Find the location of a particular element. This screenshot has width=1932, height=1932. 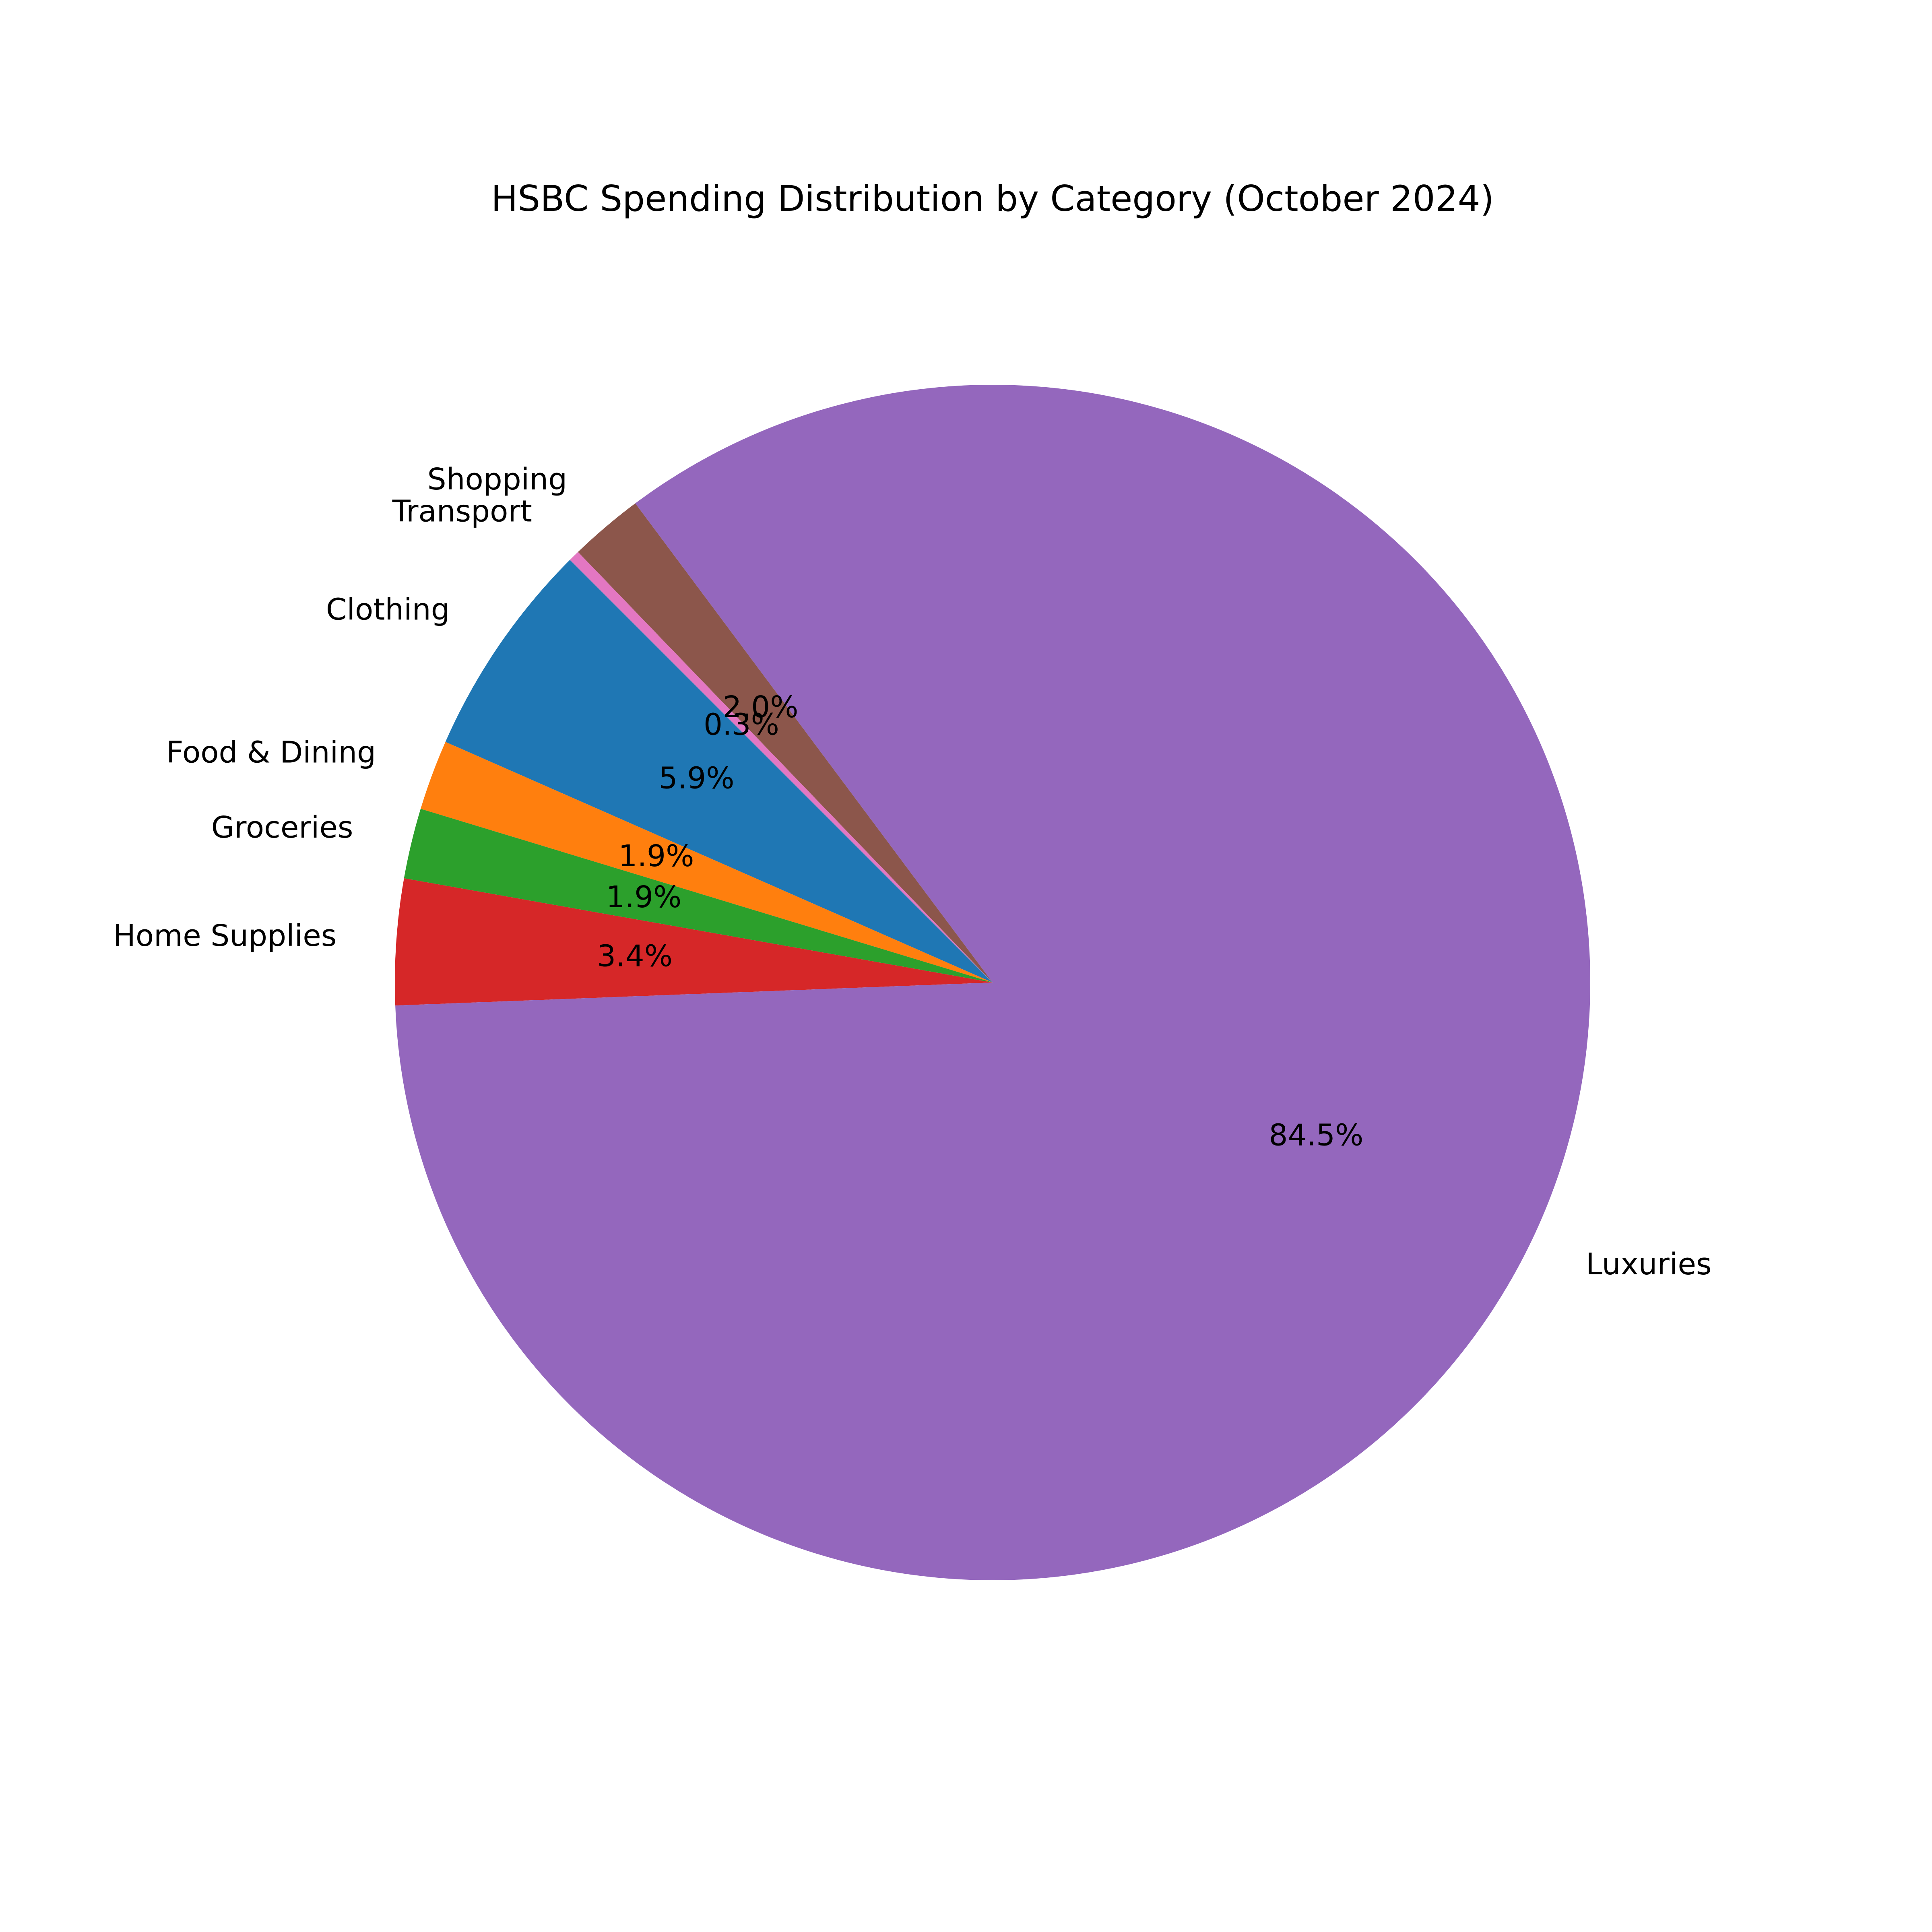

slice-label-shopping: Shopping is located at coordinates (497, 479).